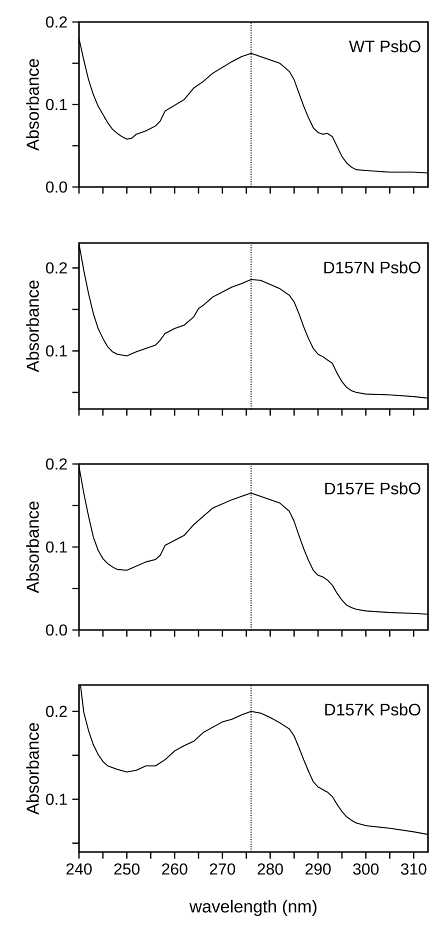 Image resolution: width=433 pixels, height=930 pixels. I want to click on x-axis-title: wavelength (nm), so click(252, 908).